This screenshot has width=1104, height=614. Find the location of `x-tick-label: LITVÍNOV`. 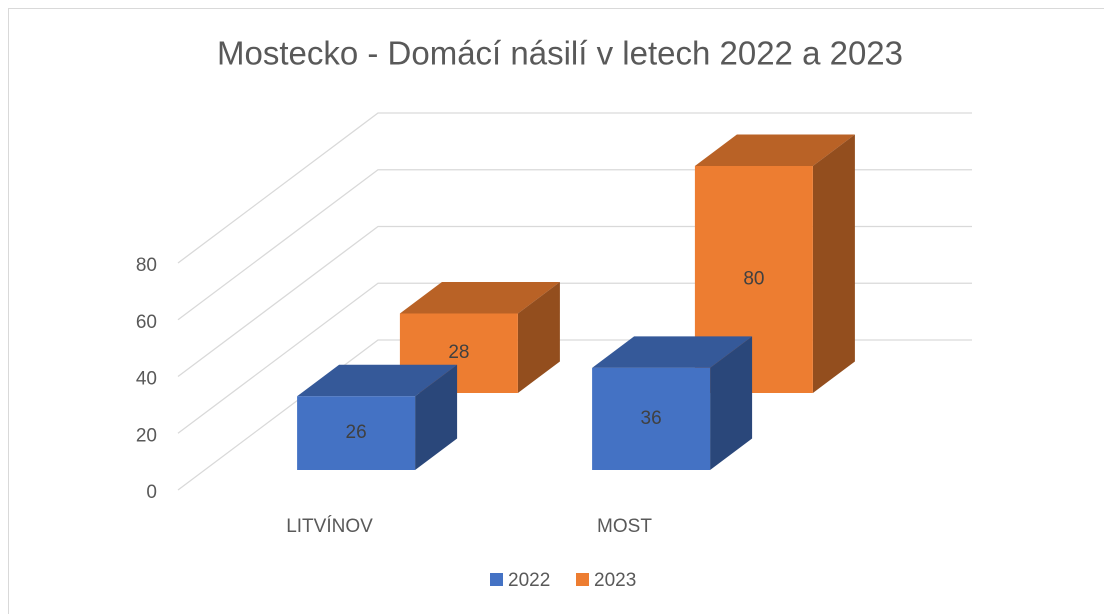

x-tick-label: LITVÍNOV is located at coordinates (329, 526).